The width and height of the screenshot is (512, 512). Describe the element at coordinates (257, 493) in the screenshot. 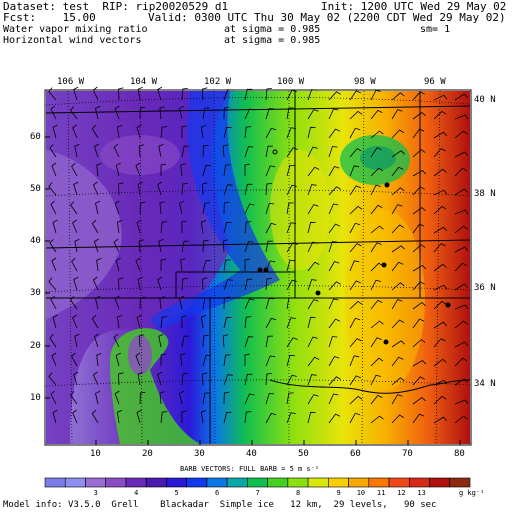

I see `colorbar-tick-label: 7` at that location.